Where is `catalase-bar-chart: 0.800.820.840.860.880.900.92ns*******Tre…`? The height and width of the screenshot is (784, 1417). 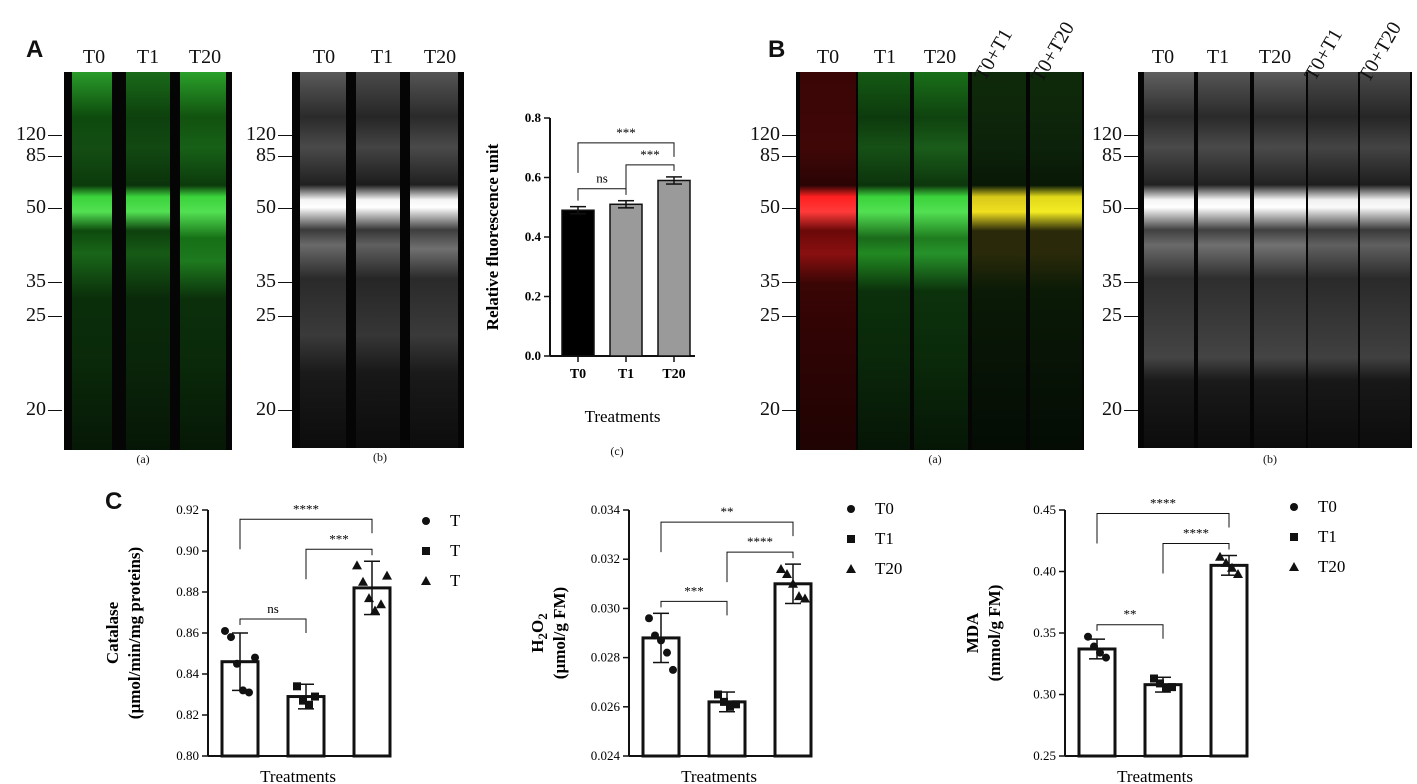
catalase-bar-chart: 0.800.820.840.860.880.900.92ns*******Tre… is located at coordinates (281, 642).